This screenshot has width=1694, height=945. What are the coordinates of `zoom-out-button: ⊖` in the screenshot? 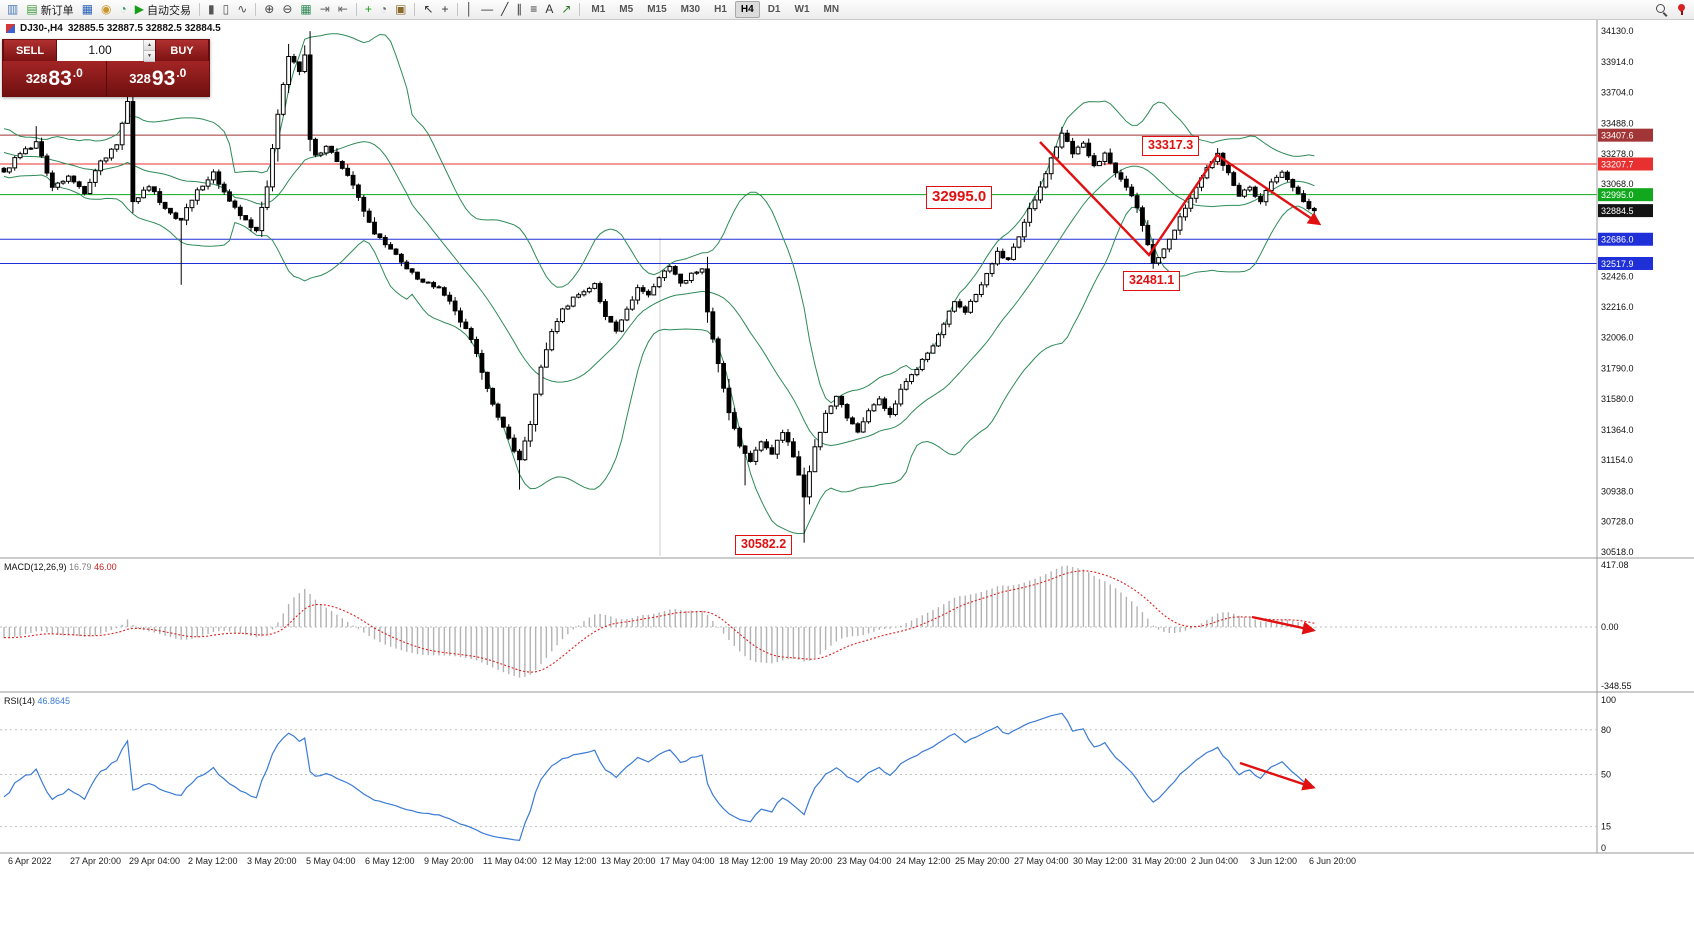 It's located at (287, 9).